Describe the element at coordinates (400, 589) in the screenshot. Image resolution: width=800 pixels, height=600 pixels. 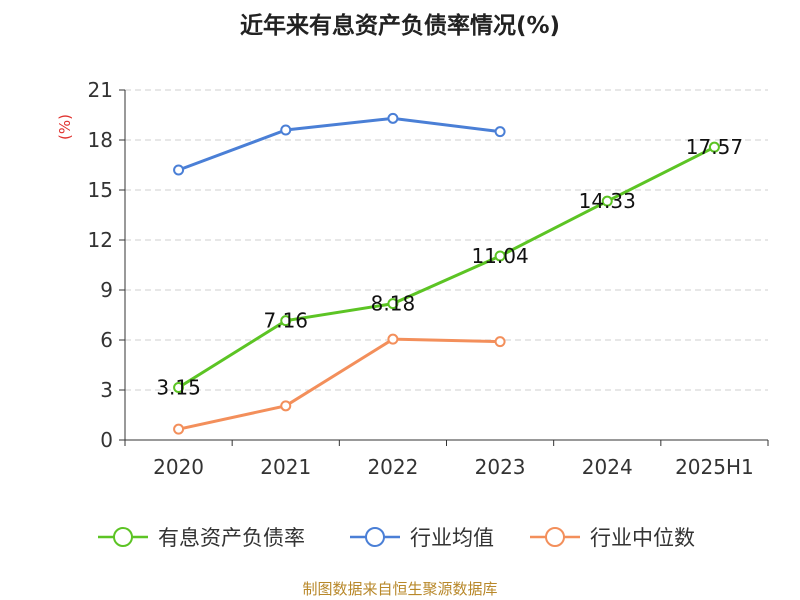
I see `source-note: 制图数据来自恒生聚源数据库` at that location.